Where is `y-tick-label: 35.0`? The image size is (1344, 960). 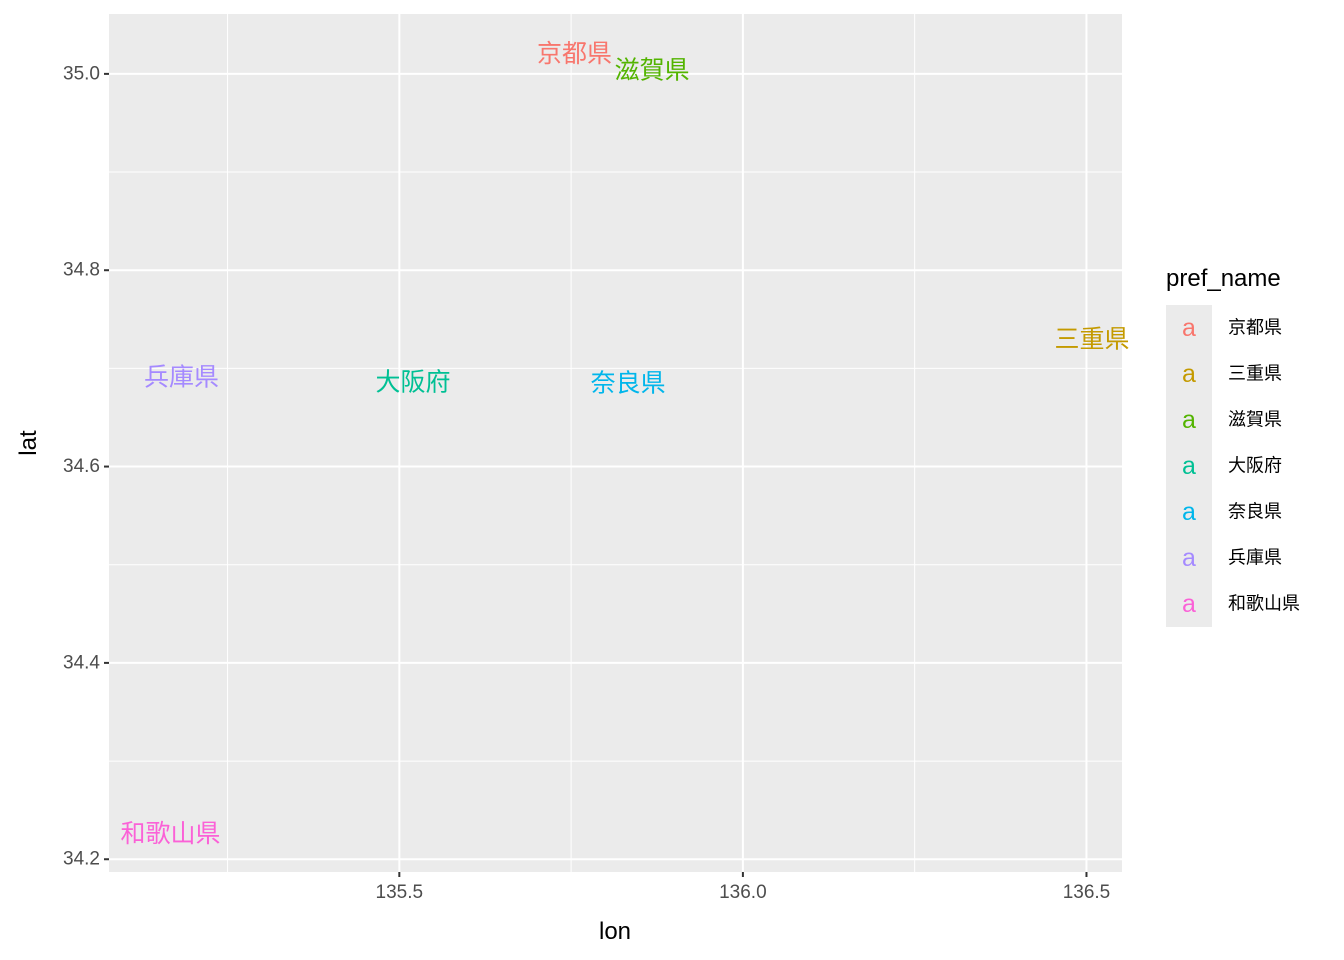 y-tick-label: 35.0 is located at coordinates (81, 73).